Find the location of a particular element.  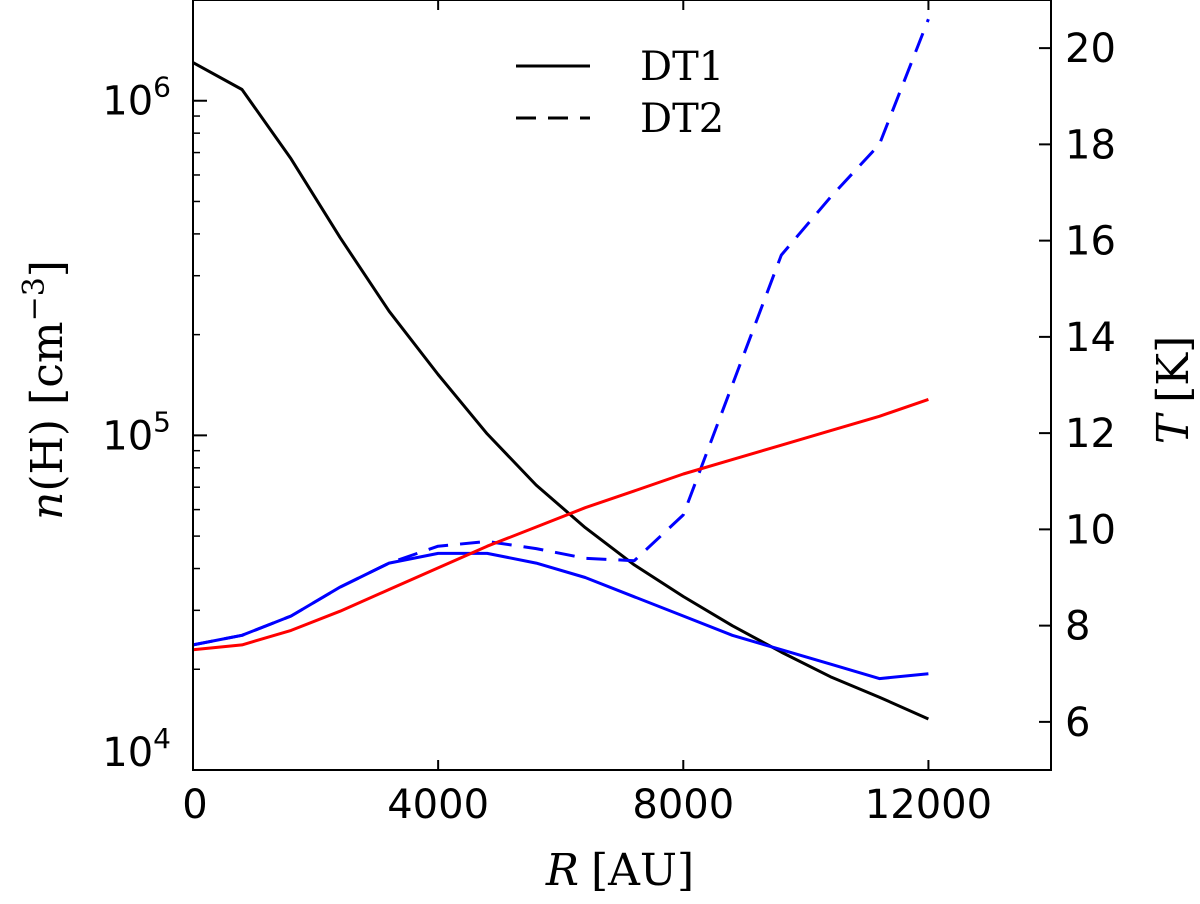

right-tick-label-1: 8 is located at coordinates (1077, 627).